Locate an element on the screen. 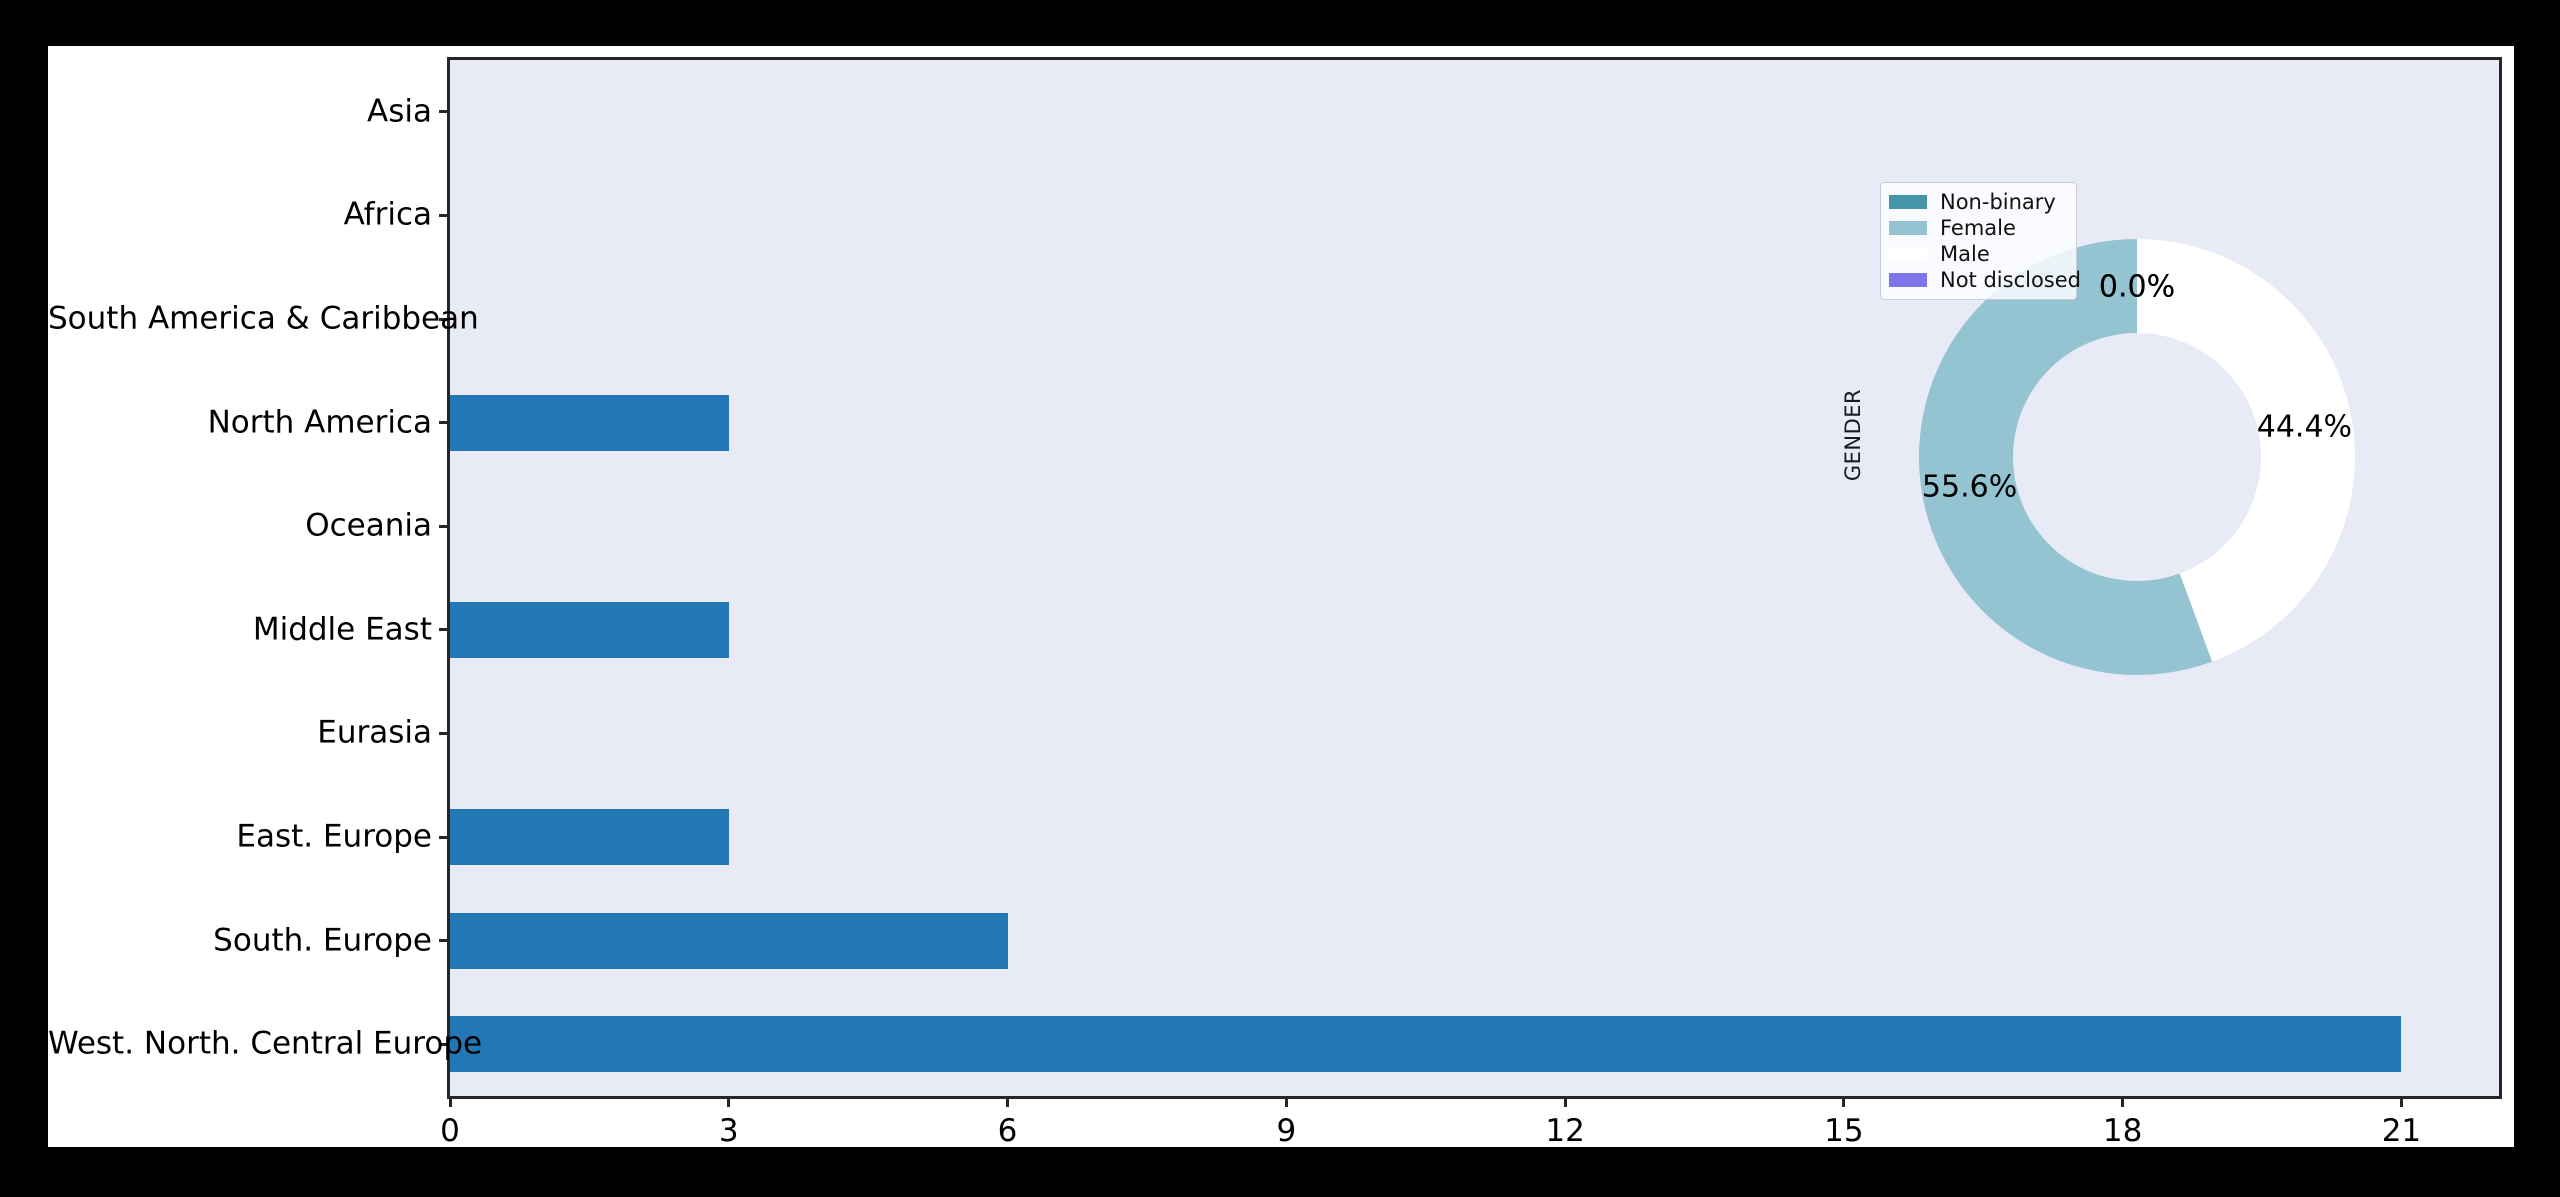  y-tick-label: Africa is located at coordinates (387, 214).